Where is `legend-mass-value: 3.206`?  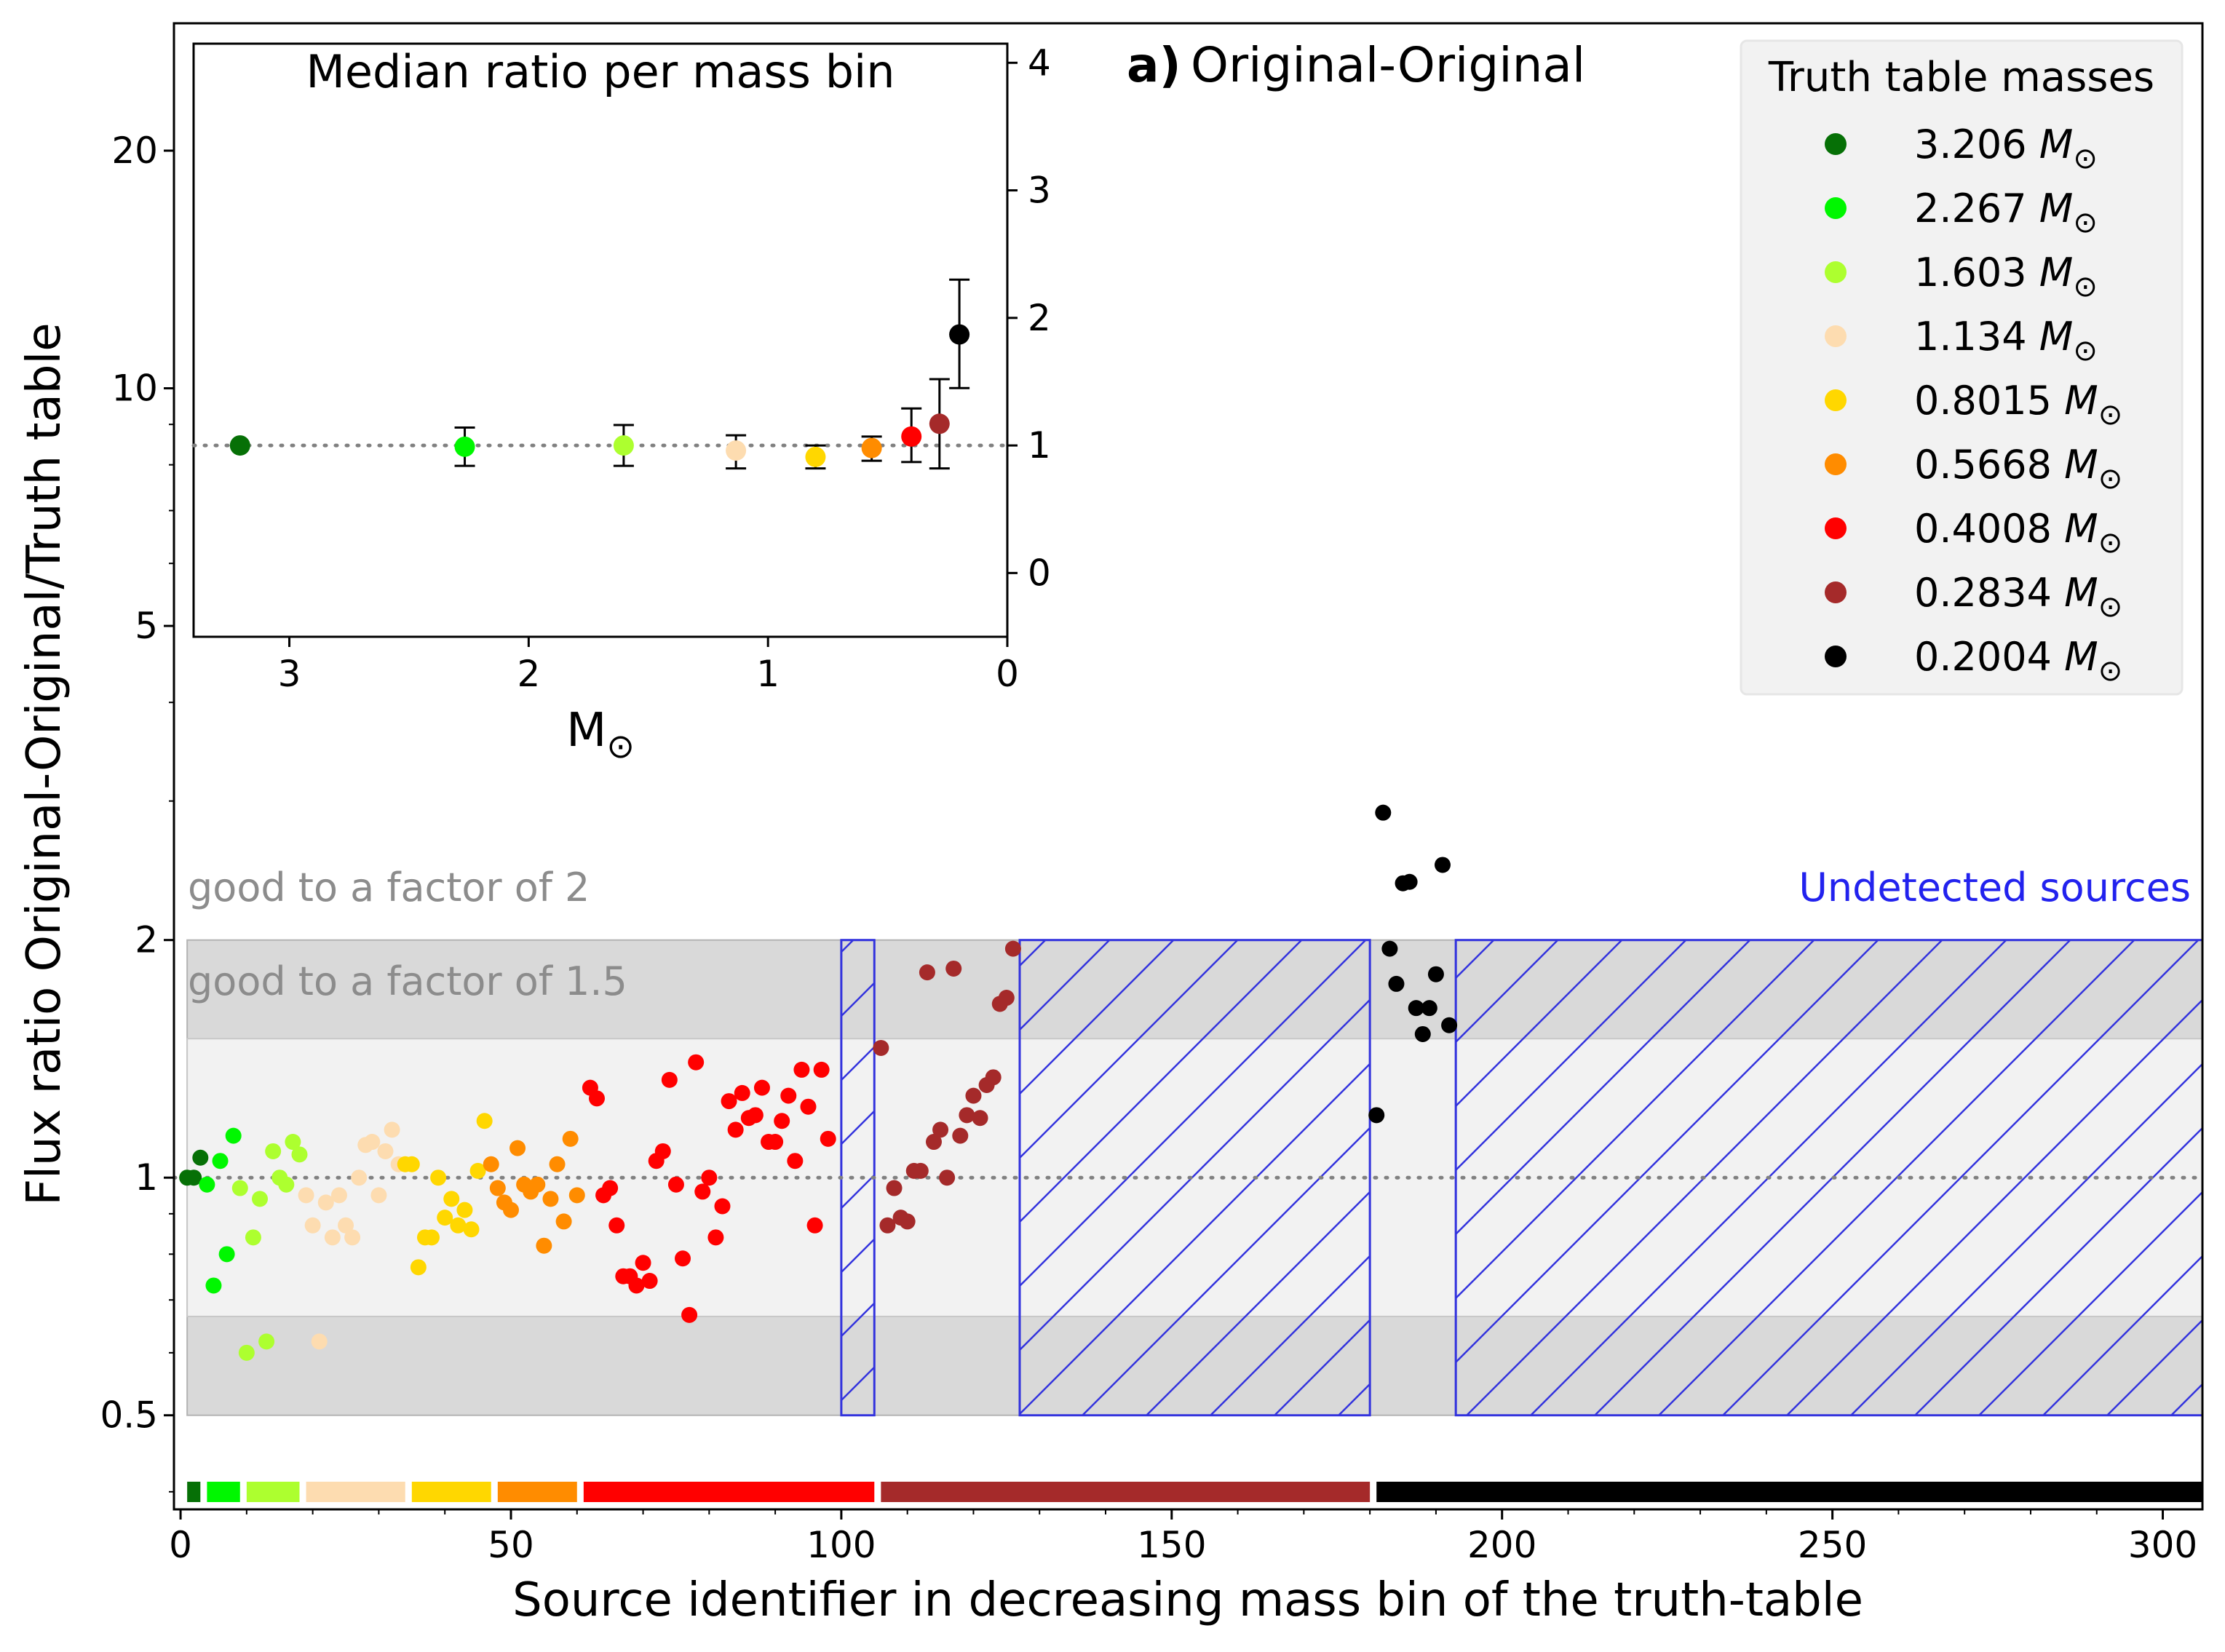 legend-mass-value: 3.206 is located at coordinates (1976, 144).